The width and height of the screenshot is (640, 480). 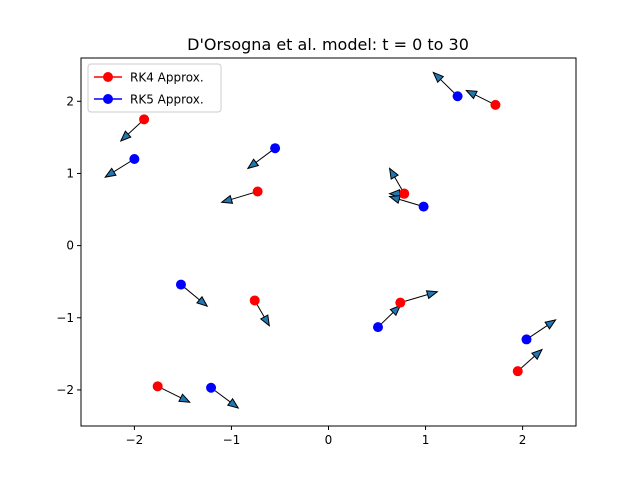 What do you see at coordinates (65, 318) in the screenshot?
I see `y-tick-label: −1` at bounding box center [65, 318].